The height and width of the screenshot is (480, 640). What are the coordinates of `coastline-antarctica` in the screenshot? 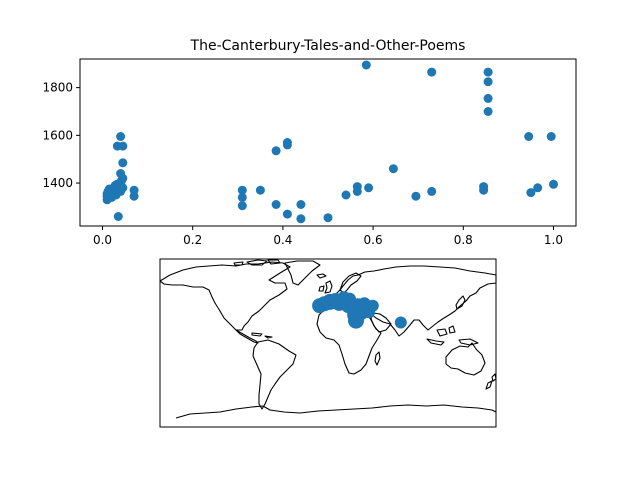 It's located at (336, 411).